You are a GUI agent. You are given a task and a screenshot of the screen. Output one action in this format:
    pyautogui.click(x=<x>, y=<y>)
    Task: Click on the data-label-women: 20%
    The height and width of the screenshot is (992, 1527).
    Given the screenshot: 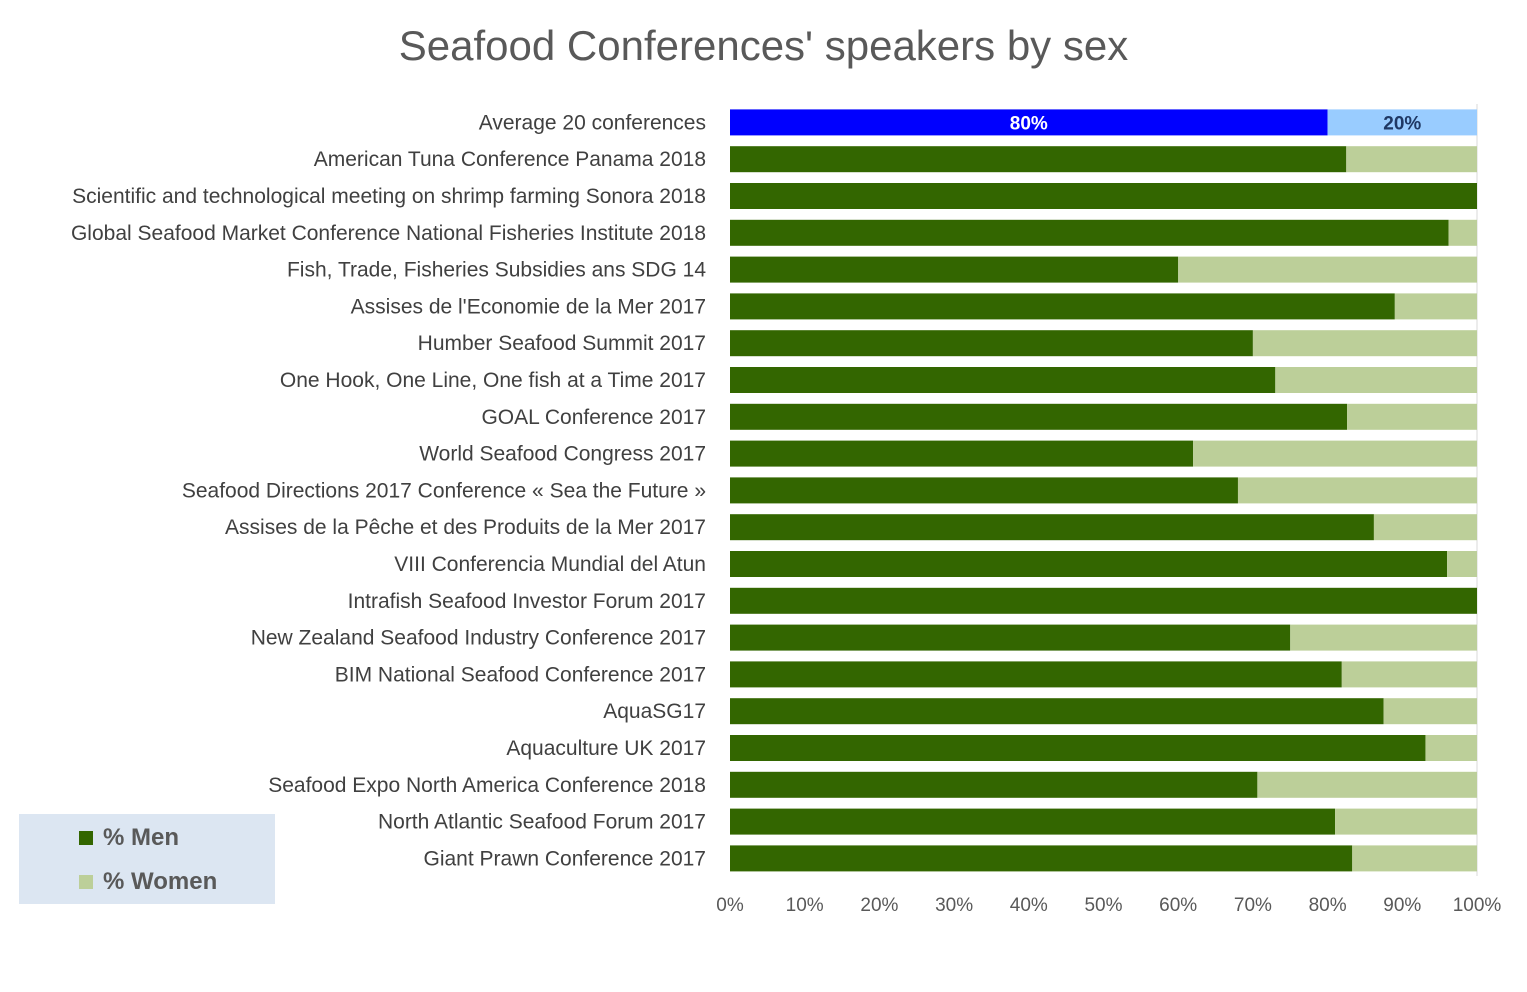 What is the action you would take?
    pyautogui.click(x=1402, y=123)
    